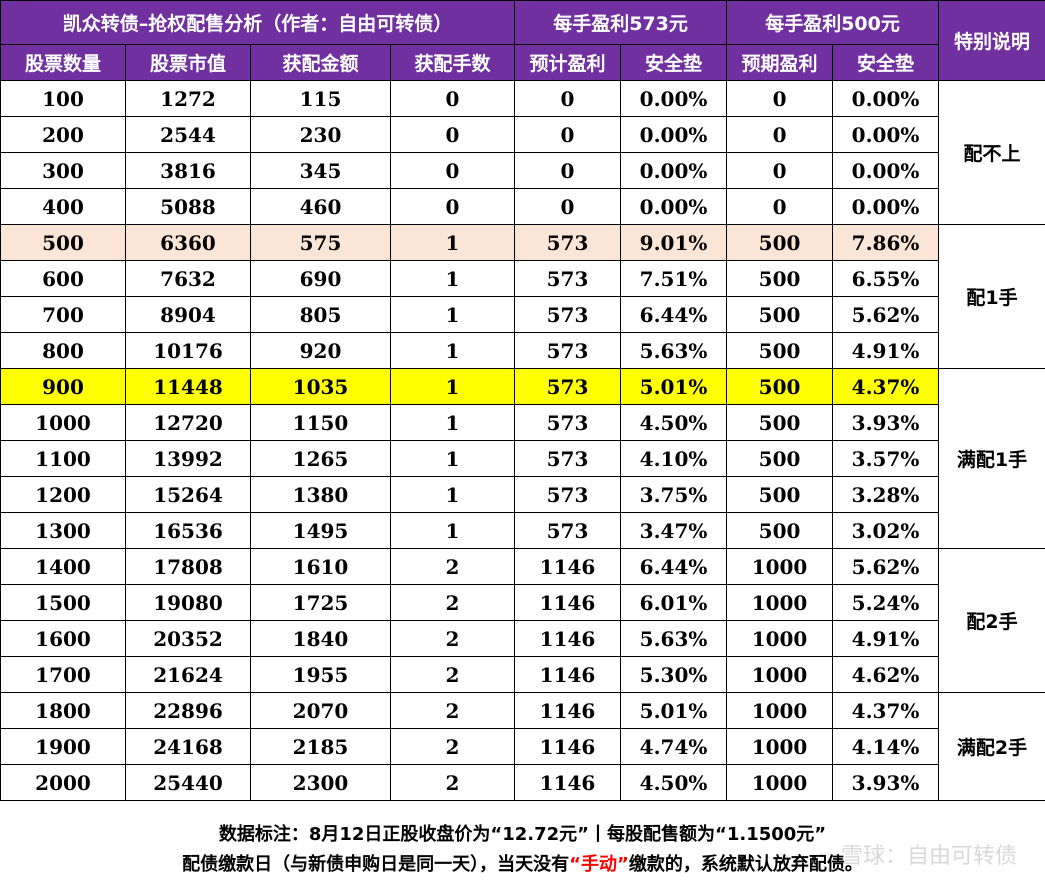 Image resolution: width=1045 pixels, height=890 pixels. I want to click on cell-allotted-amount: 575, so click(320, 242).